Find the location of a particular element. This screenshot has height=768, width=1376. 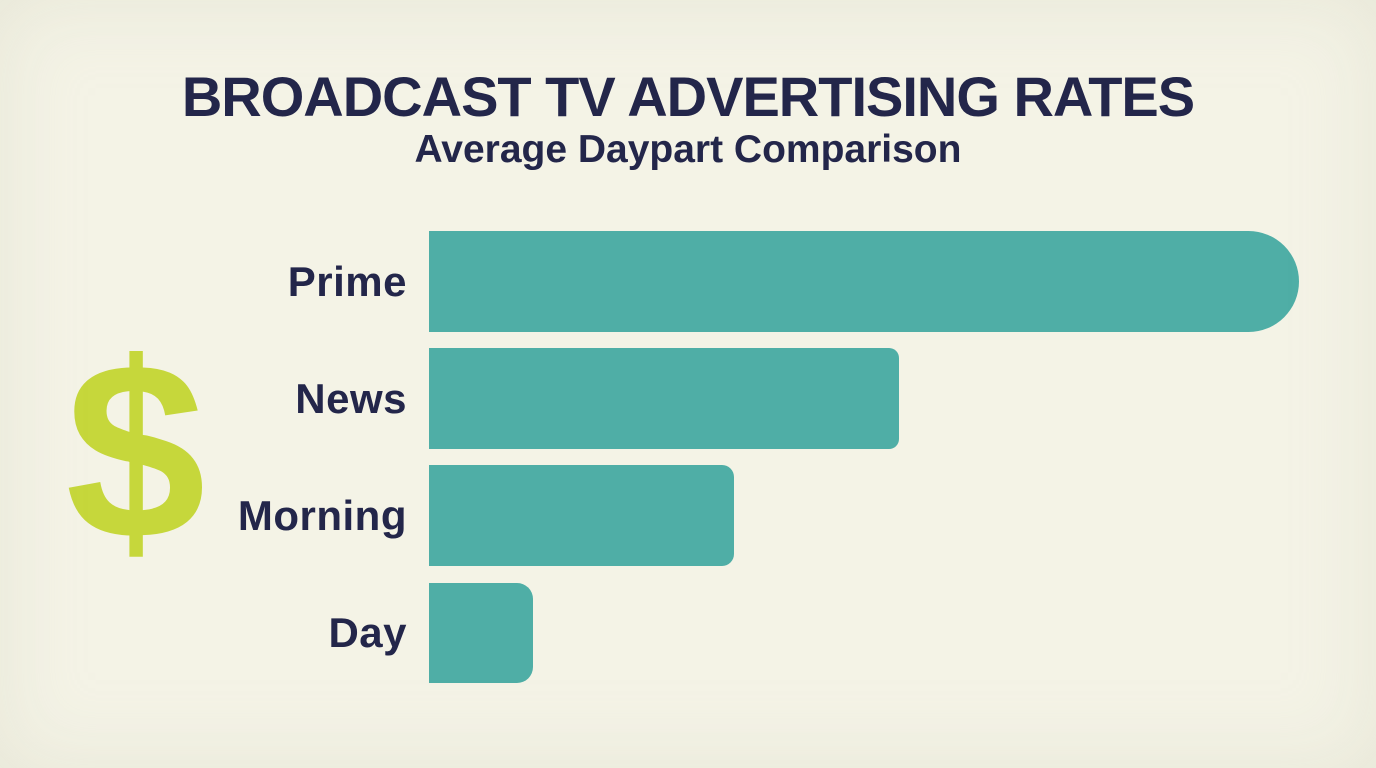

chart-row-news: News is located at coordinates (688, 398).